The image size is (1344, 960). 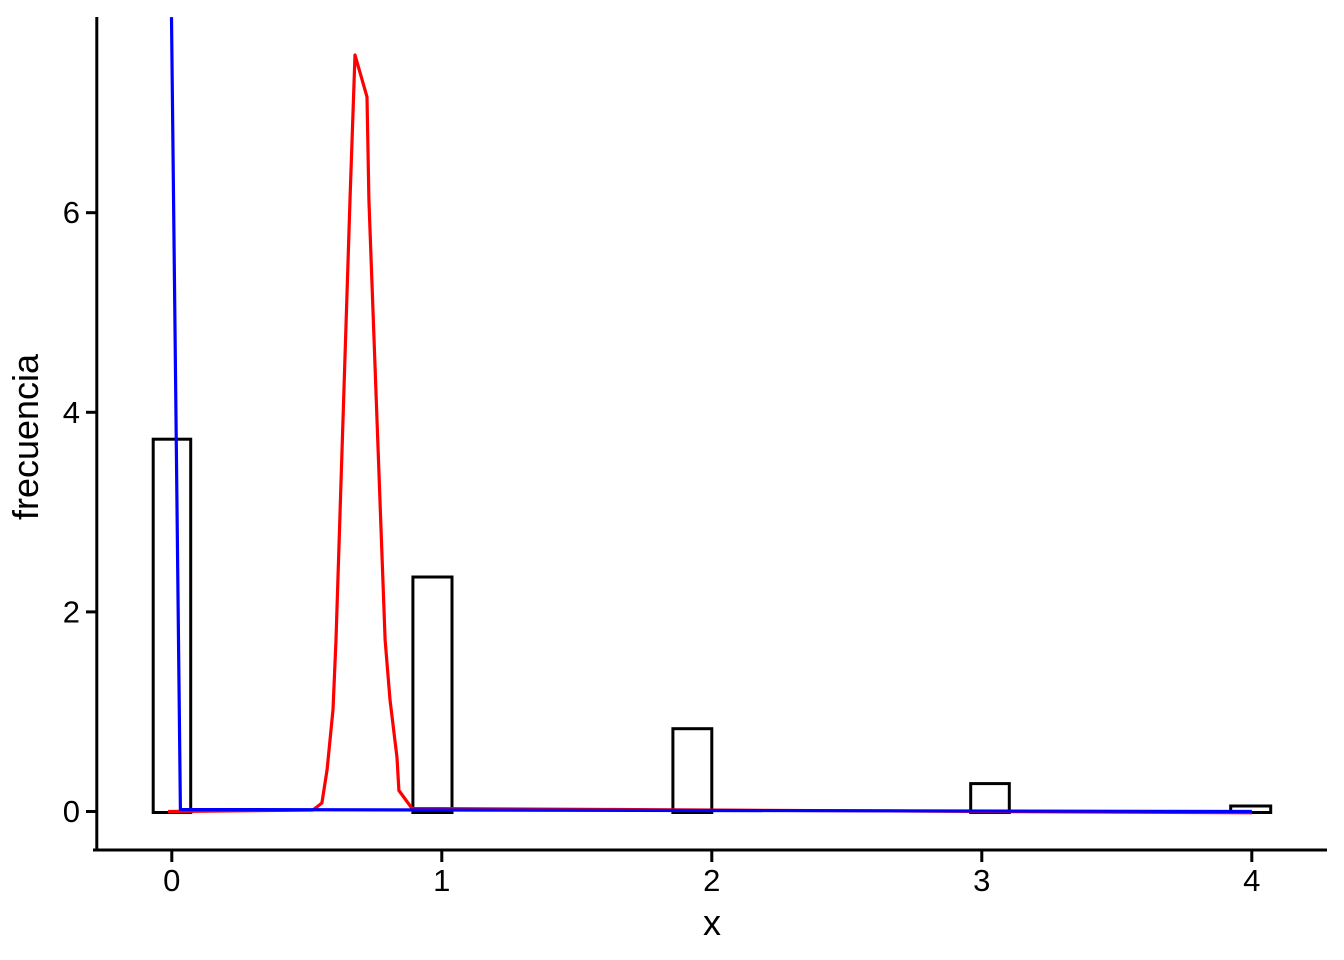 I want to click on x-axis-tick-labels: 0 1 2 3 4, so click(x=711, y=880).